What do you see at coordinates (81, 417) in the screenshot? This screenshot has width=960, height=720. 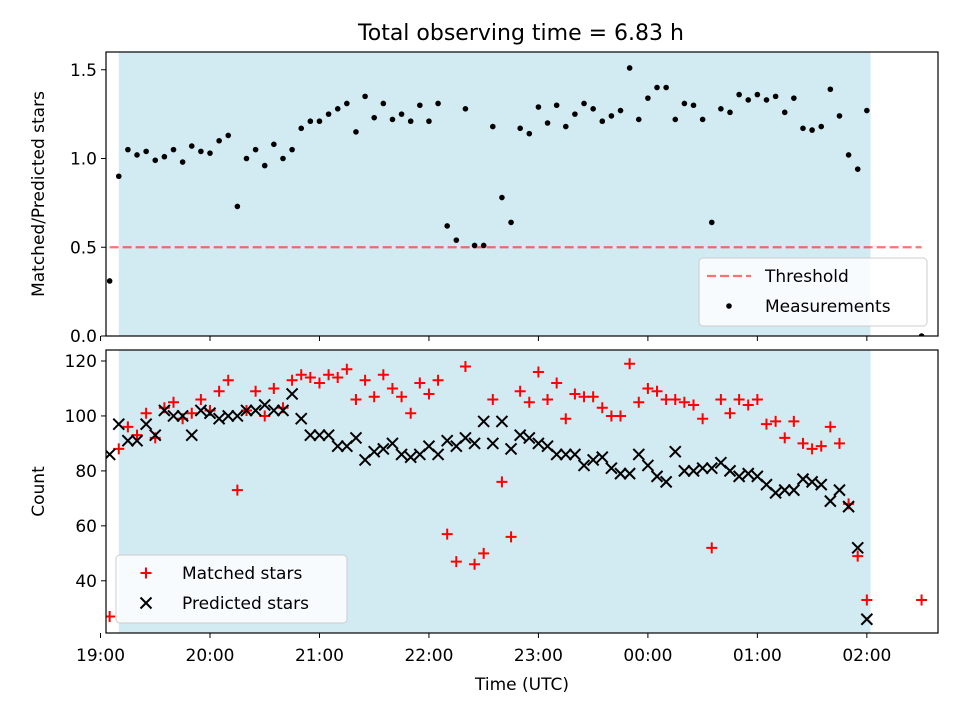 I see `y-tick-label: 100` at bounding box center [81, 417].